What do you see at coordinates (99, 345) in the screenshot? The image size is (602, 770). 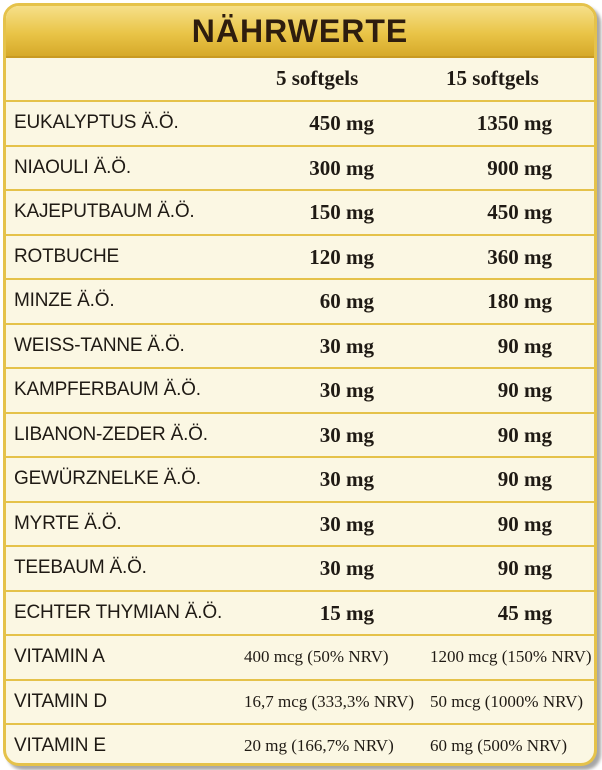 I see `ingredient-name: WEISS-TANNE Ä.Ö.` at bounding box center [99, 345].